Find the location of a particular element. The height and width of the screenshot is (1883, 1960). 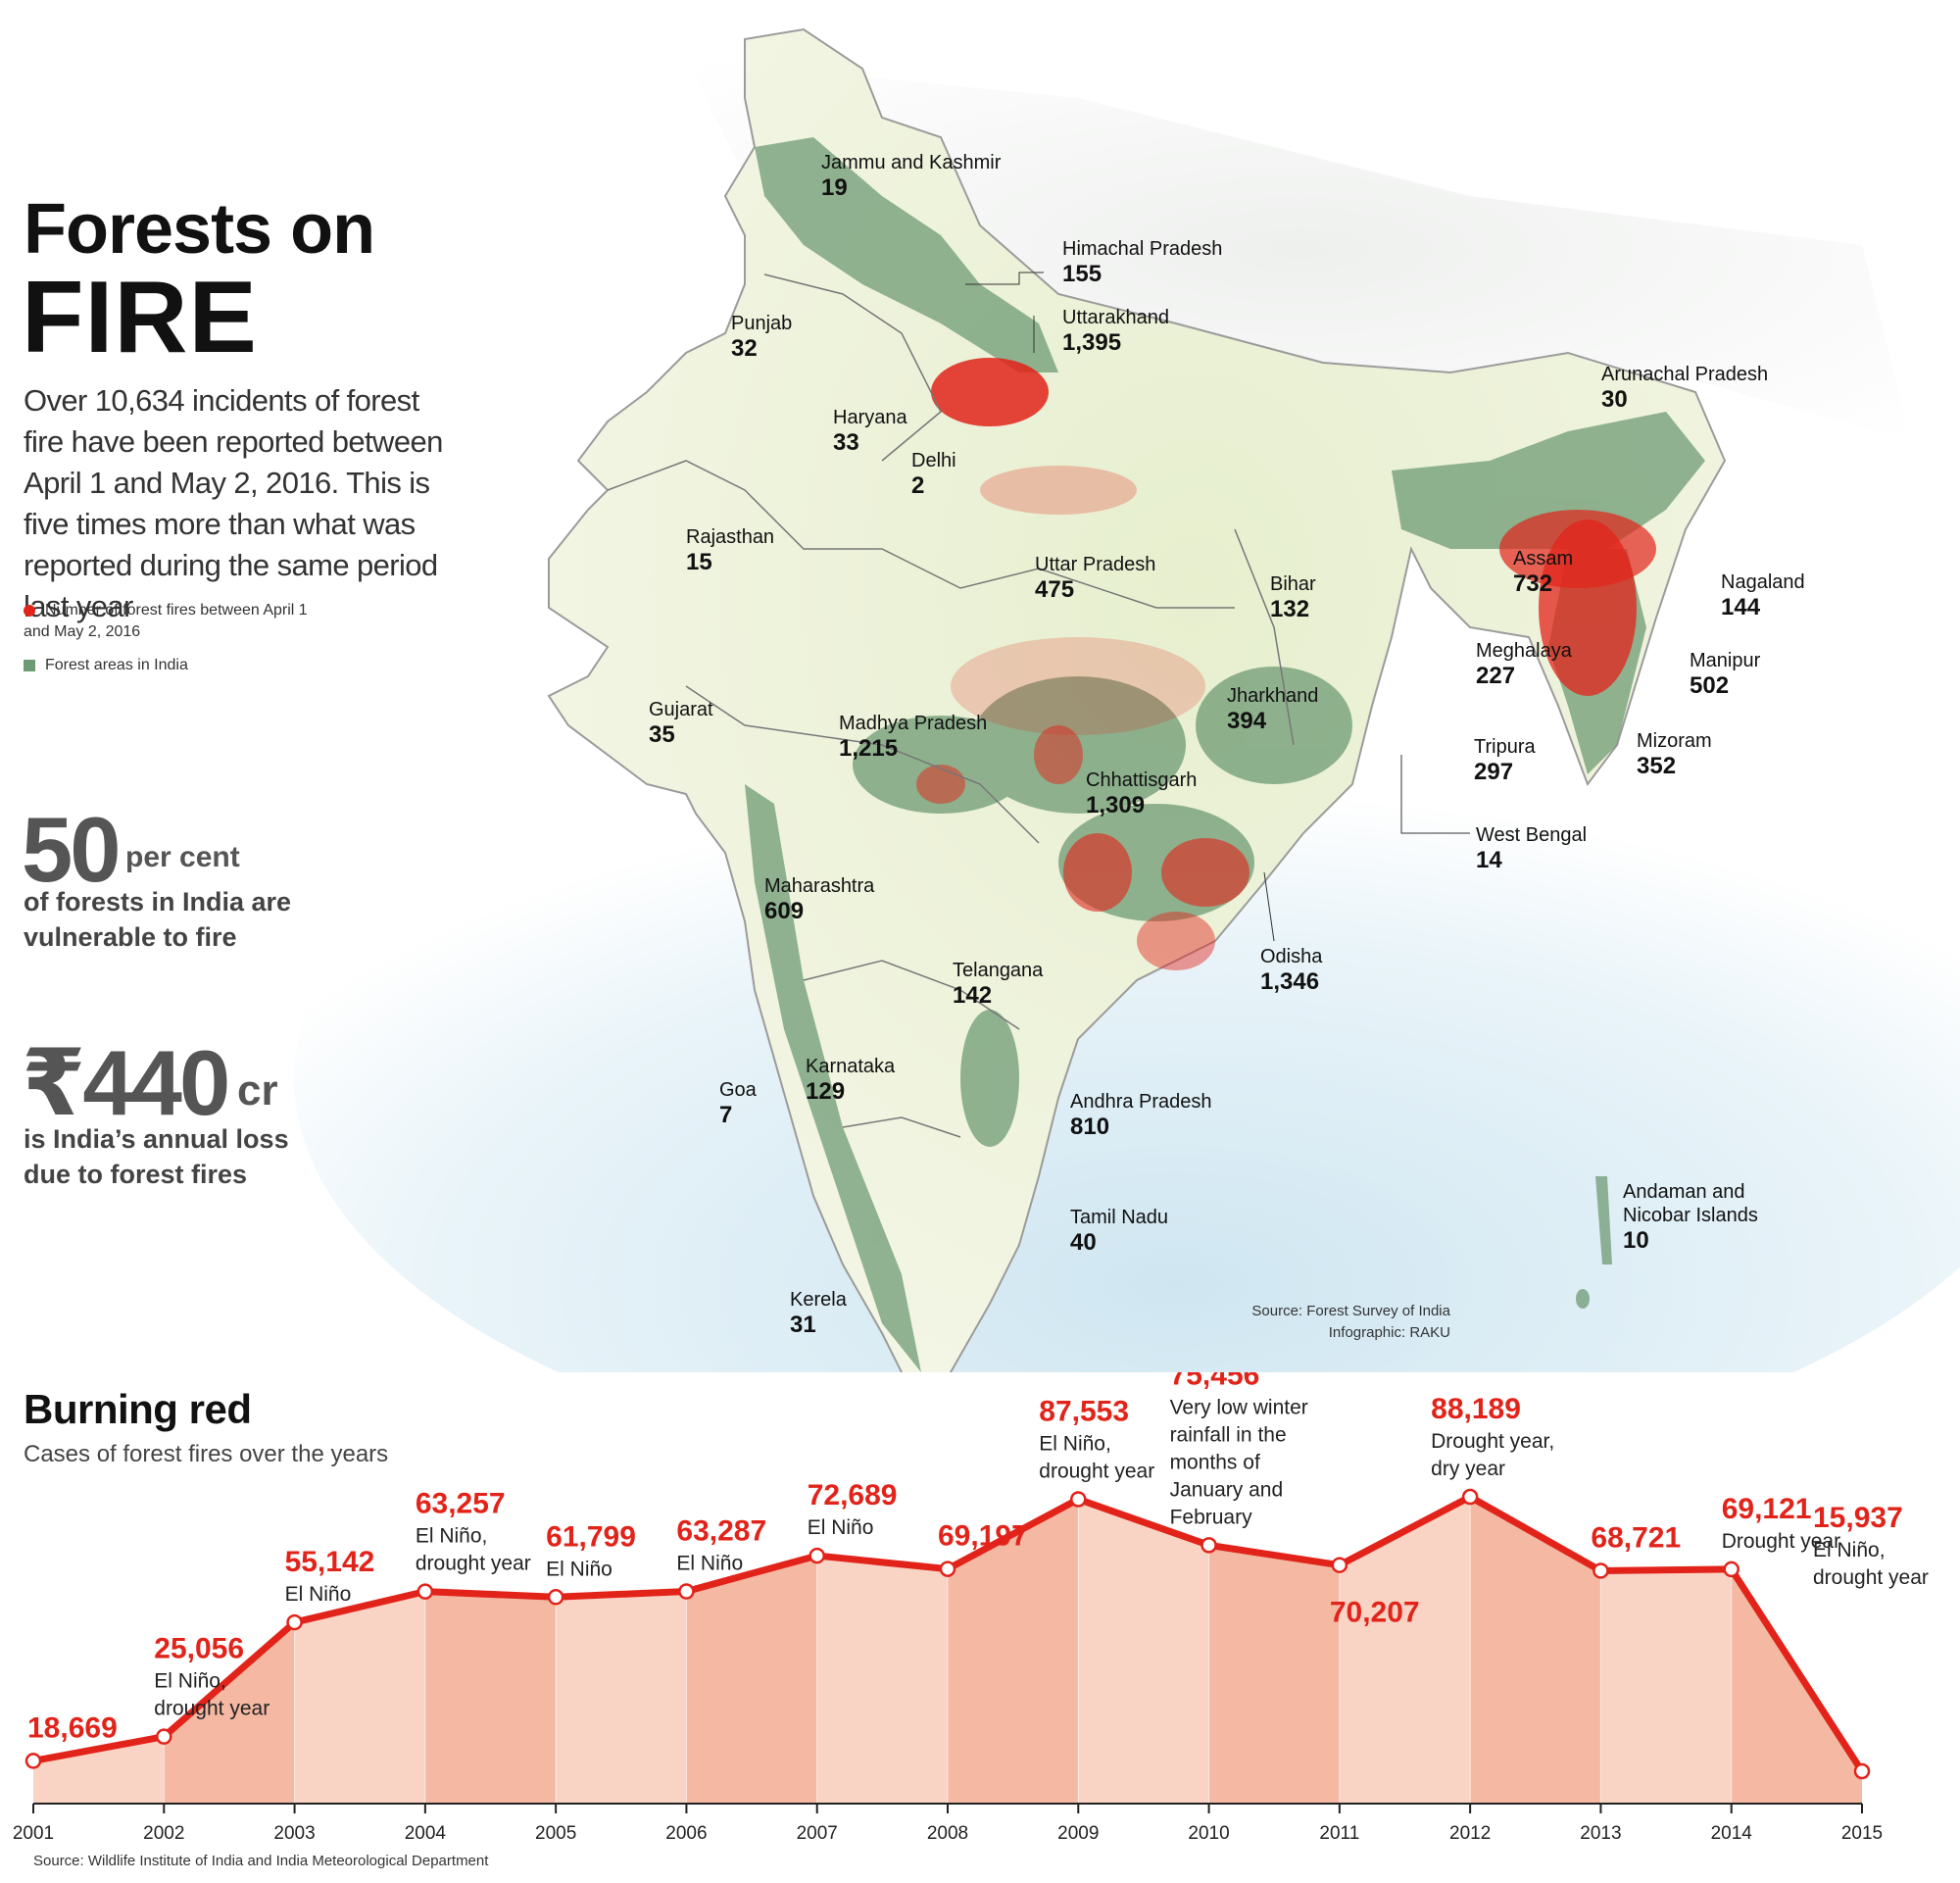

data-label: 25,056 is located at coordinates (199, 1649).